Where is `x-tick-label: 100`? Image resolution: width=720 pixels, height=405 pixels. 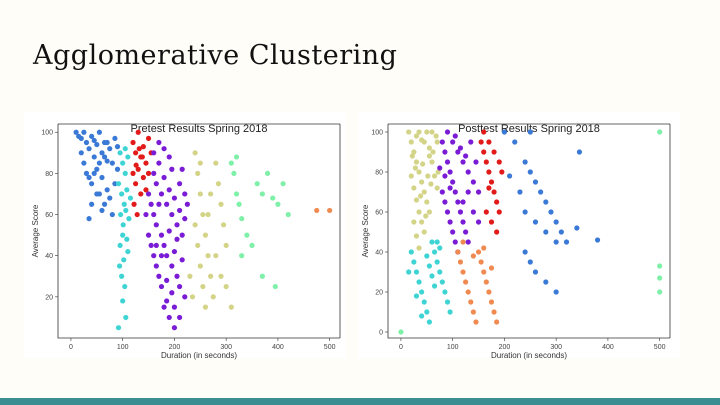
x-tick-label: 100 is located at coordinates (453, 347).